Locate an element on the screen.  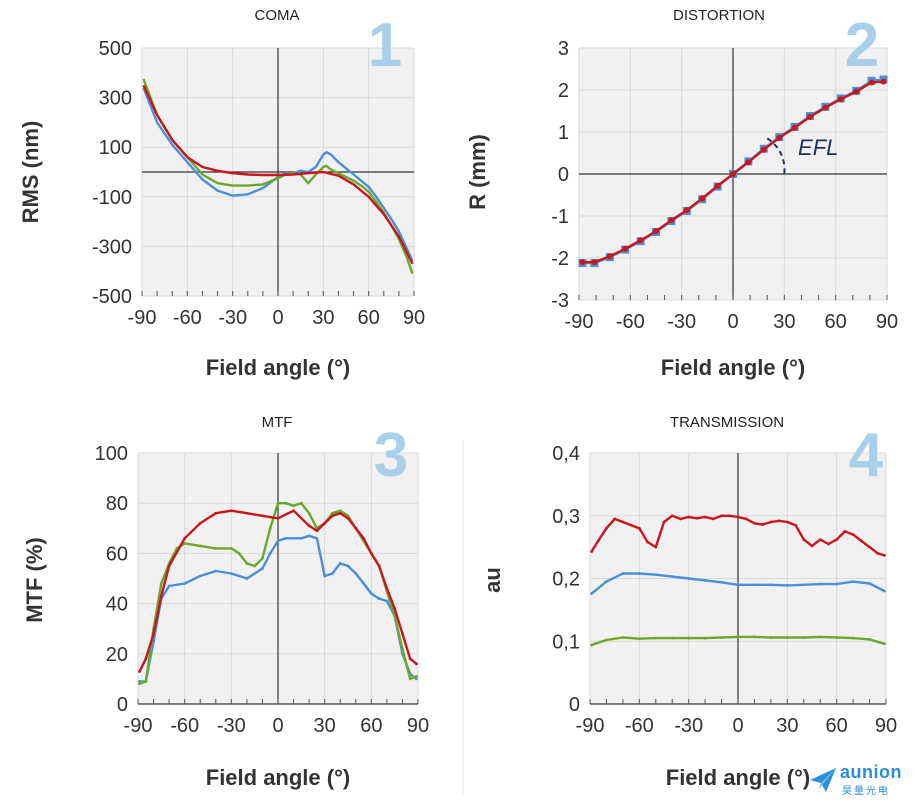
chart-title: DISTORTION is located at coordinates (719, 15).